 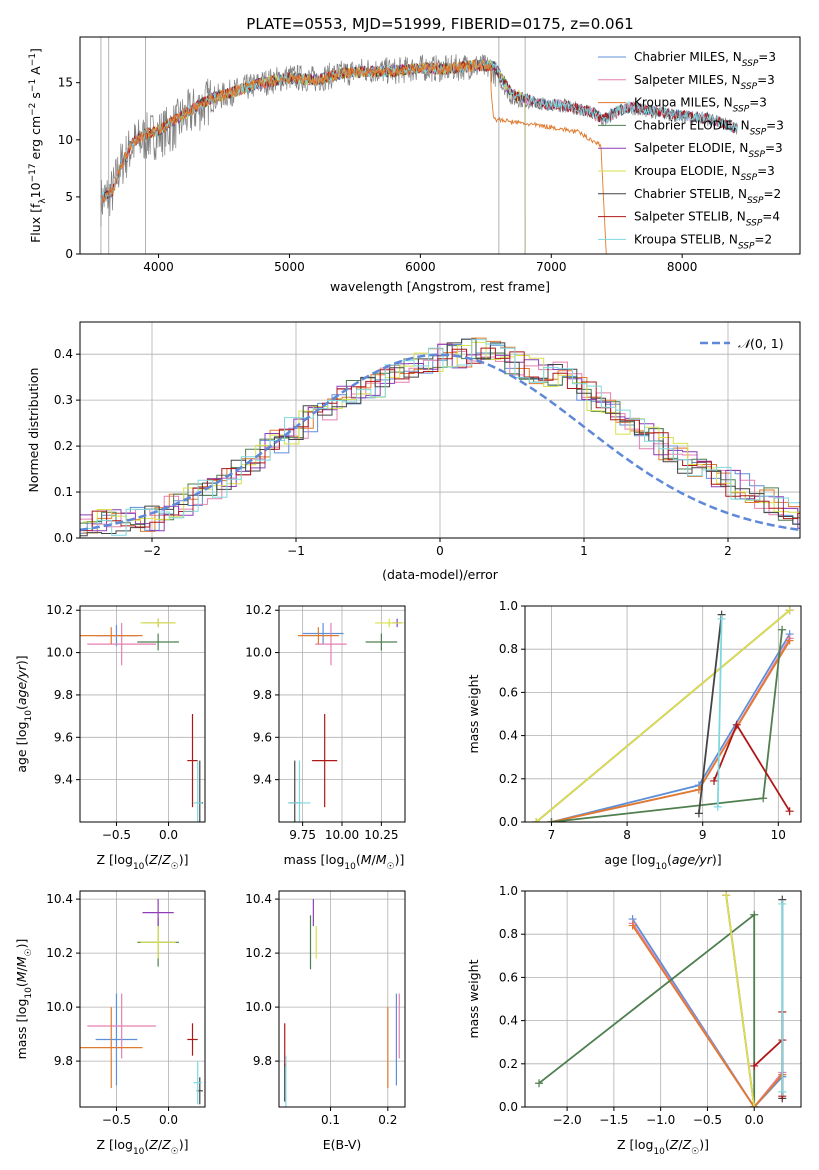 What do you see at coordinates (63, 780) in the screenshot?
I see `y-tick-label: 9.4` at bounding box center [63, 780].